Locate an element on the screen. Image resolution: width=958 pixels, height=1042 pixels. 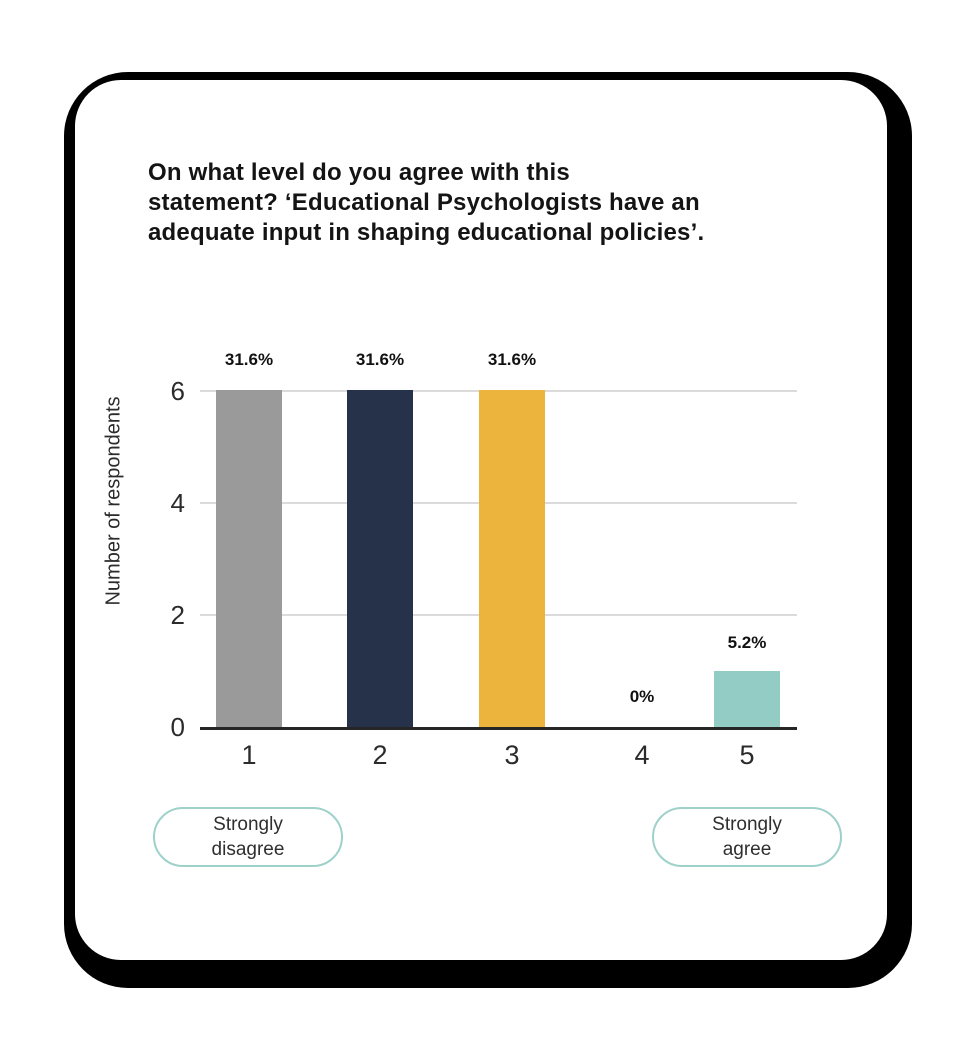
bar-1-value-label: 31.6% is located at coordinates (249, 359).